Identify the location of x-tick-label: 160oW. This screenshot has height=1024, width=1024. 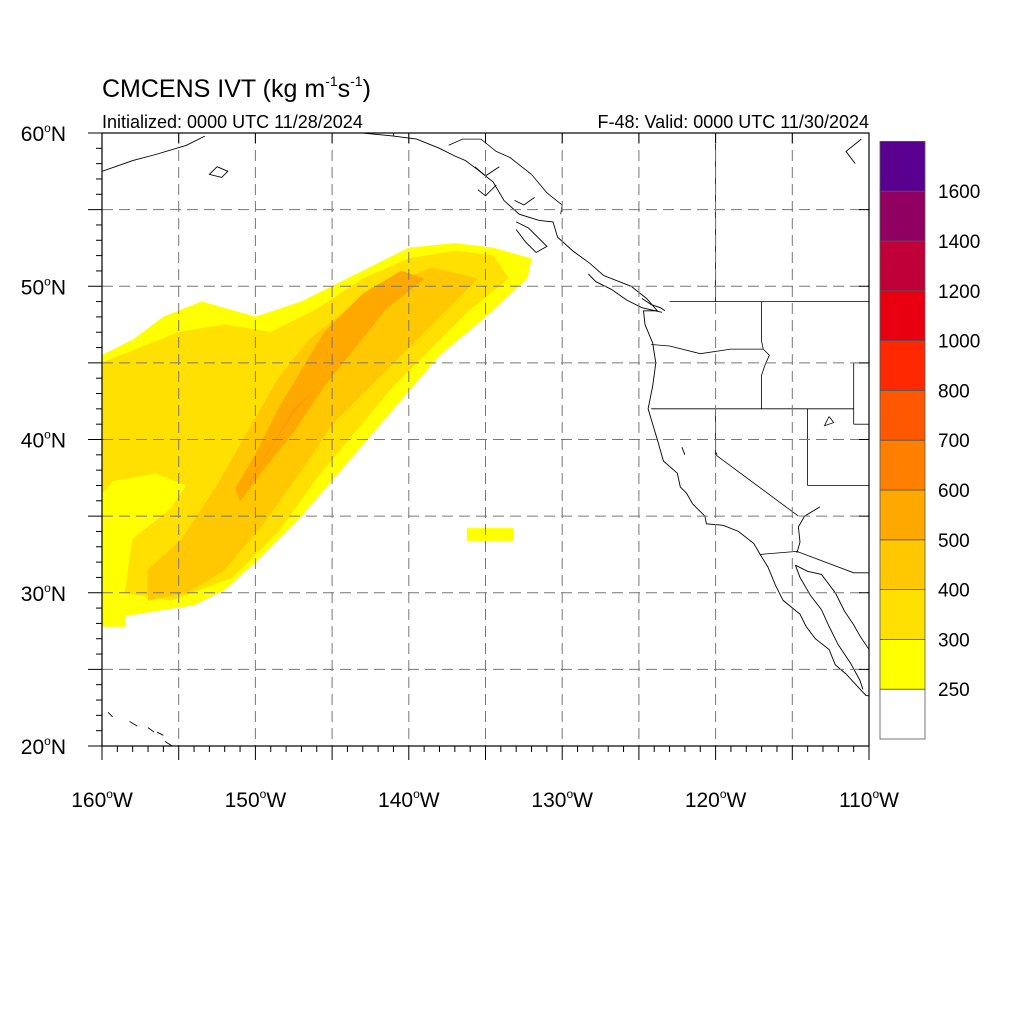
(102, 799).